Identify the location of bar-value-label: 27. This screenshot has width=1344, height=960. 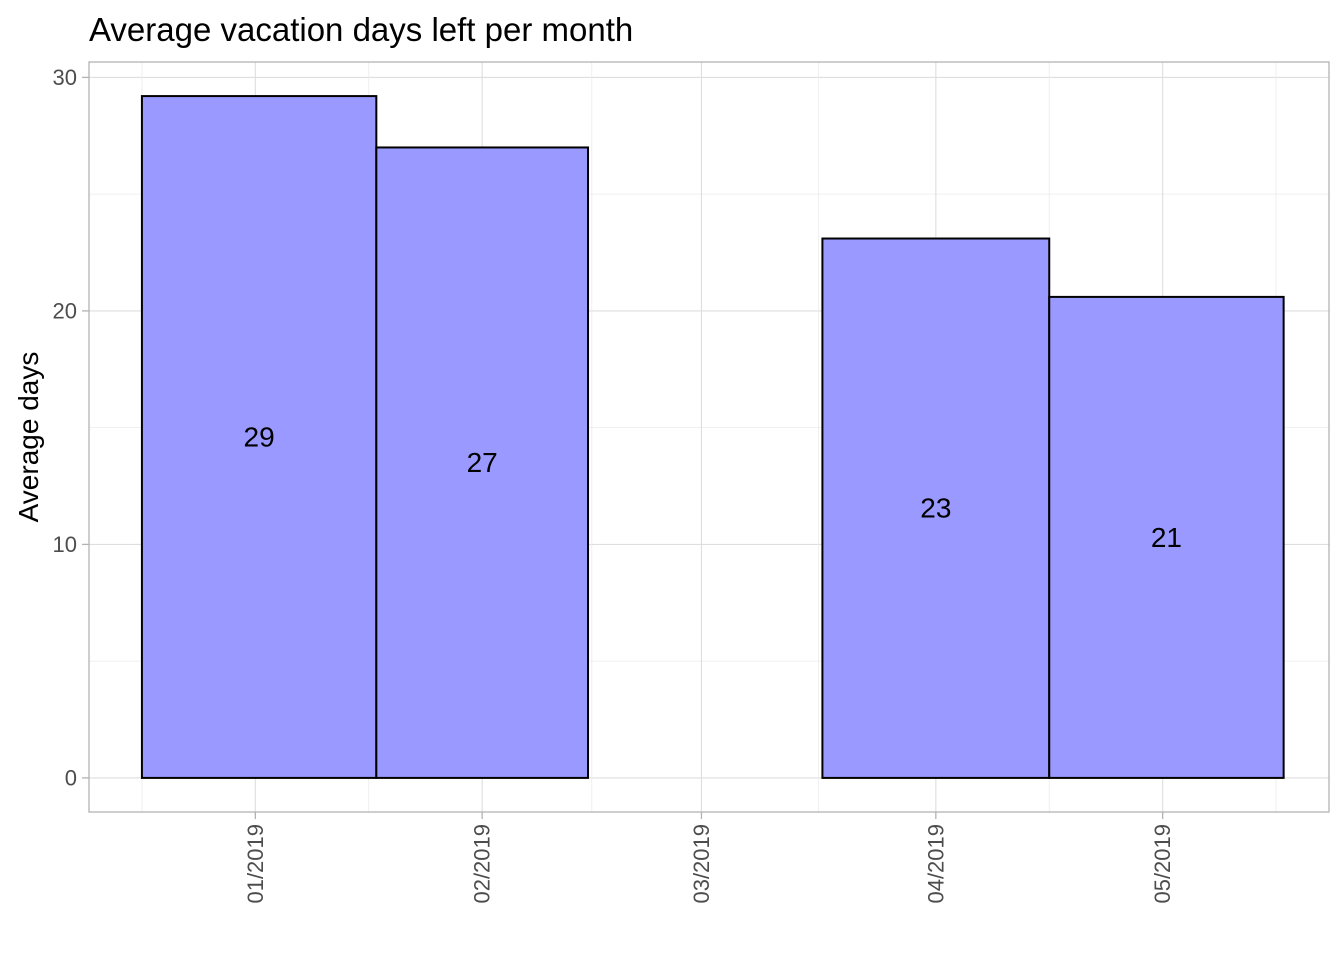
(482, 462).